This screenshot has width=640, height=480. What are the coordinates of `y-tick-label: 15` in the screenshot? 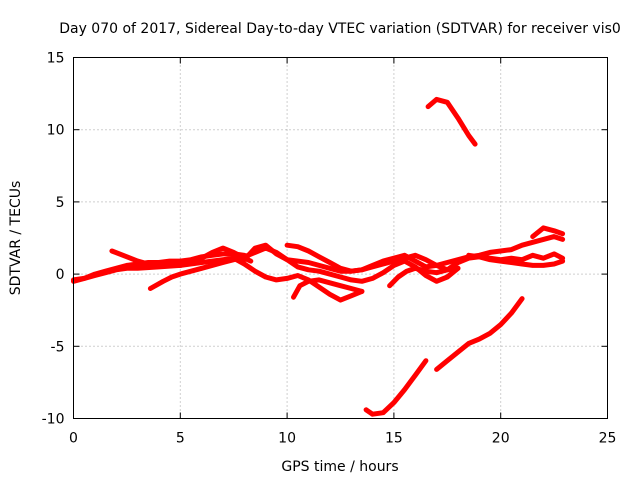 It's located at (56, 59).